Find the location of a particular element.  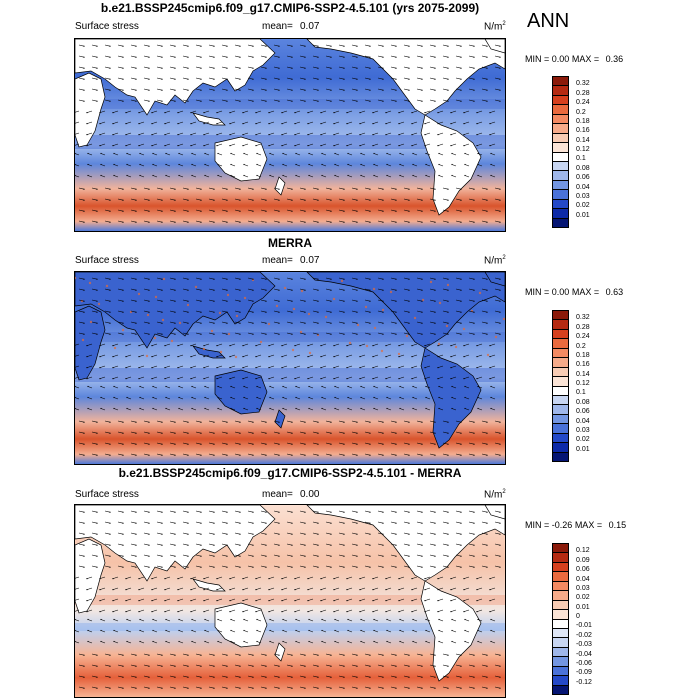

panel-3-minmax: MIN = -0.26 MAX = 0.15 is located at coordinates (576, 525).